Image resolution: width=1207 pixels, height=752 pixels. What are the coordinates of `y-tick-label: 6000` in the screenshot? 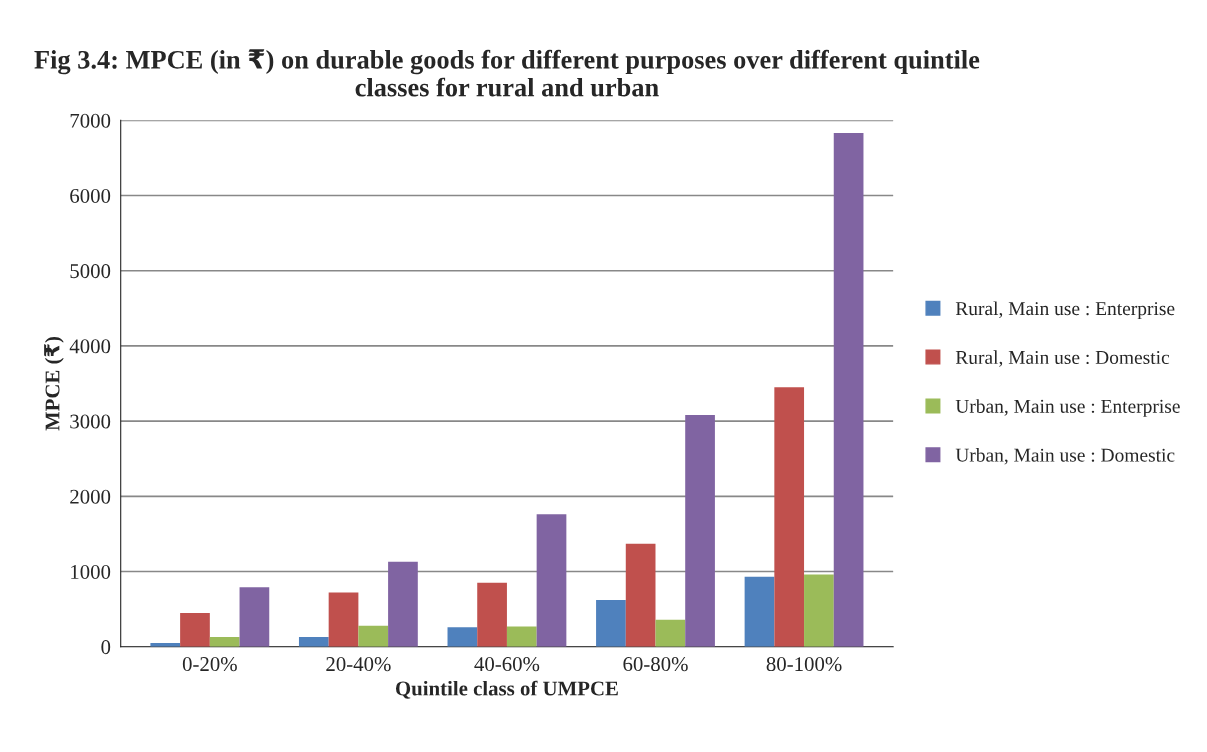 It's located at (90, 195).